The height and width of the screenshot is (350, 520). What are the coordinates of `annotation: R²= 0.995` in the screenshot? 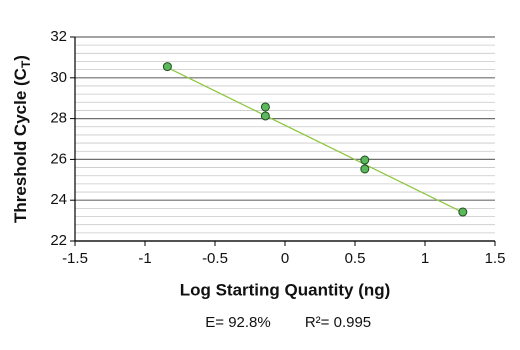 It's located at (338, 322).